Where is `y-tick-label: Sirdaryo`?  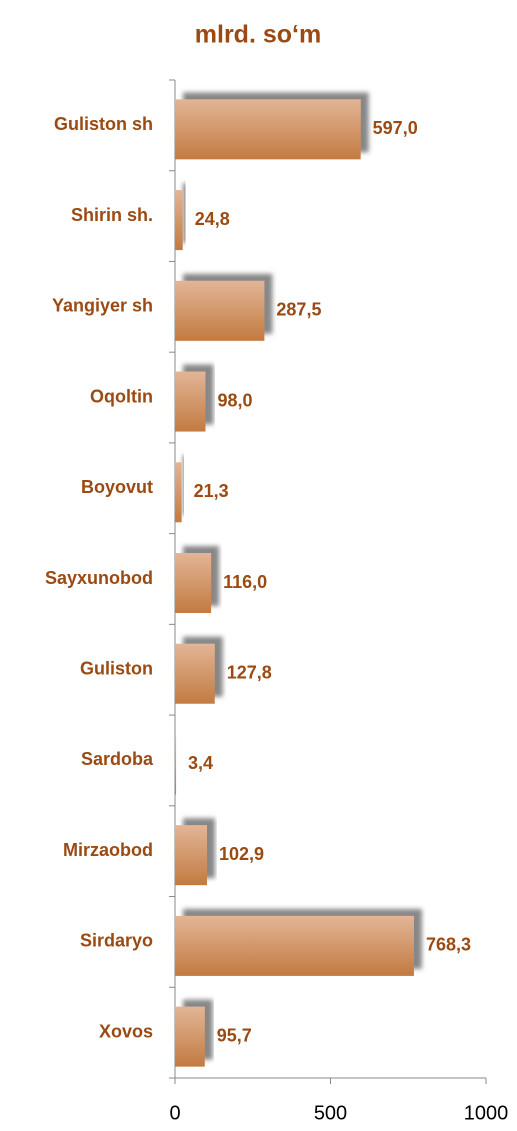 y-tick-label: Sirdaryo is located at coordinates (116, 941).